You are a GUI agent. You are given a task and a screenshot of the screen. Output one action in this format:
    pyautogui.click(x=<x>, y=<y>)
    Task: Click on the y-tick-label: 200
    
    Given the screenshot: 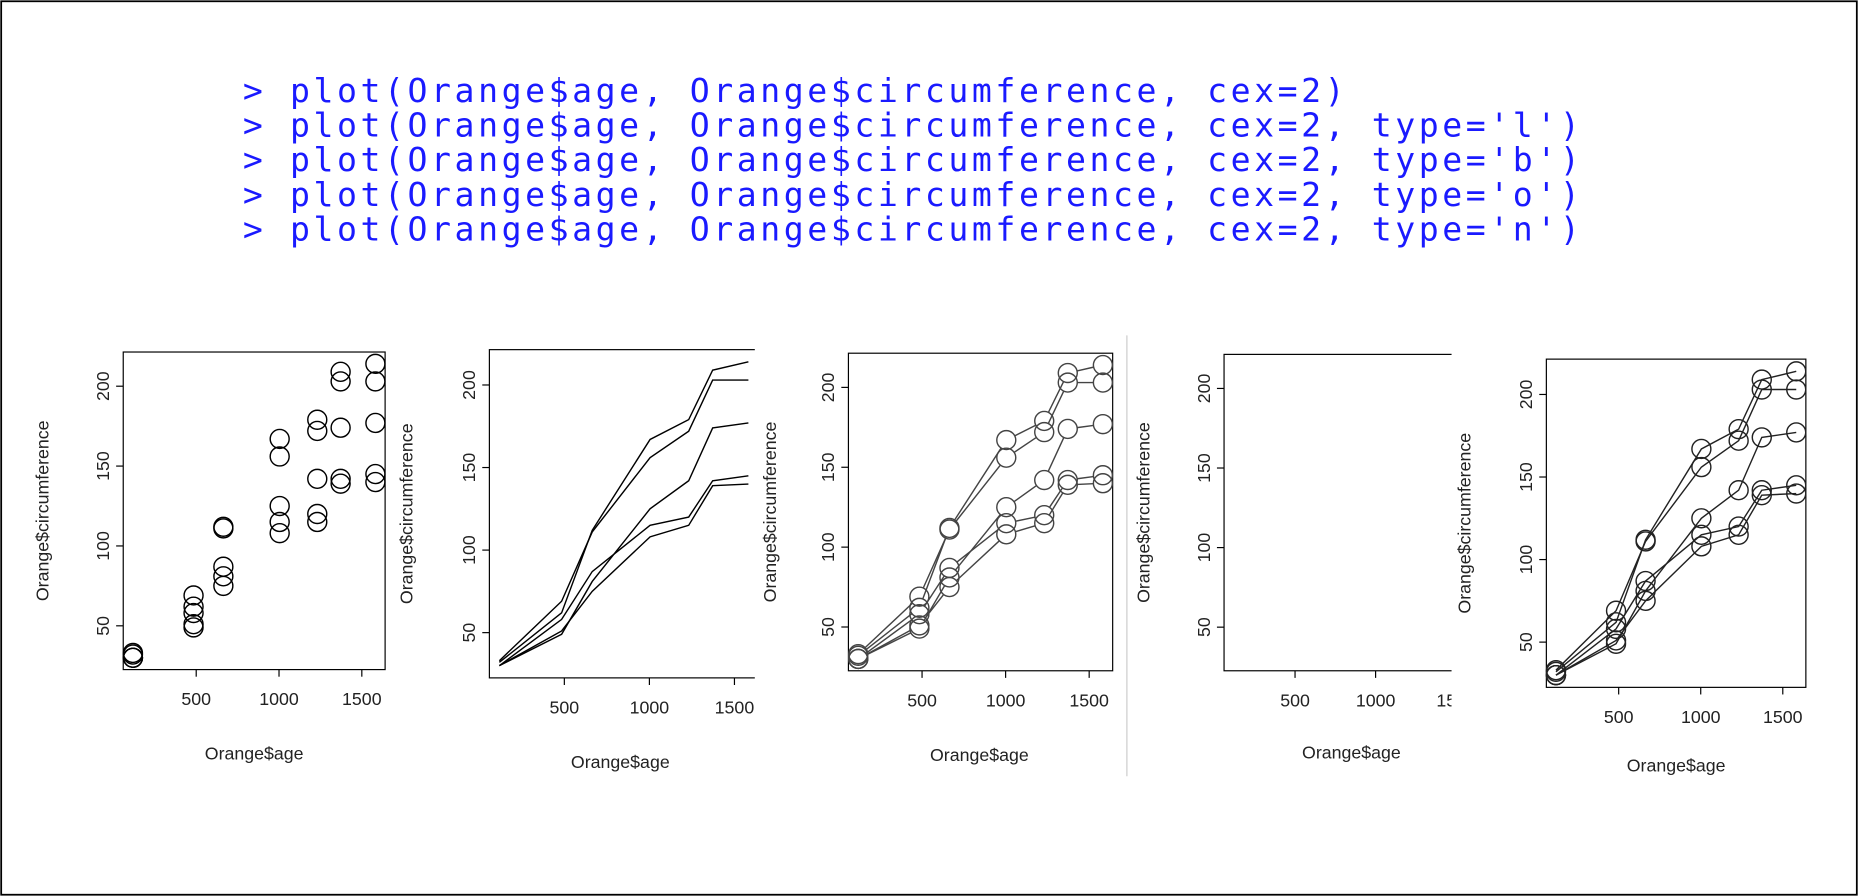 What is the action you would take?
    pyautogui.click(x=828, y=387)
    